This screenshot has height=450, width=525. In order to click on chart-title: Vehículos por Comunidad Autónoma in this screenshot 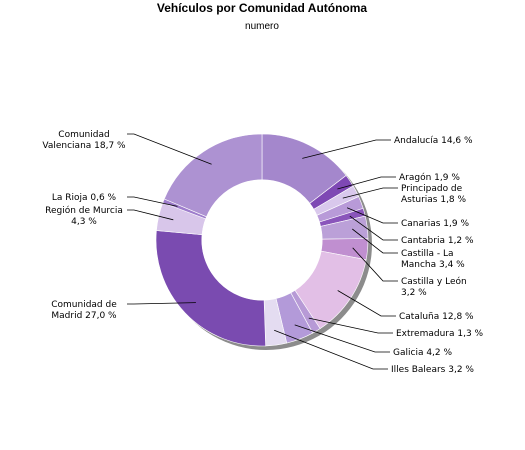, I will do `click(262, 8)`.